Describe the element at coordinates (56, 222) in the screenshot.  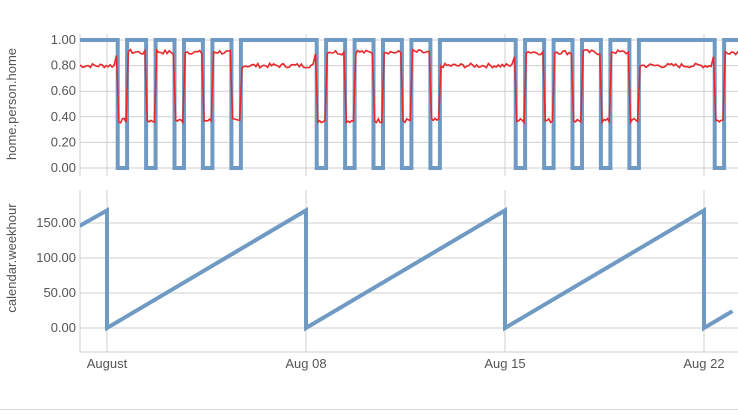
I see `y-tick-label: 150.00` at that location.